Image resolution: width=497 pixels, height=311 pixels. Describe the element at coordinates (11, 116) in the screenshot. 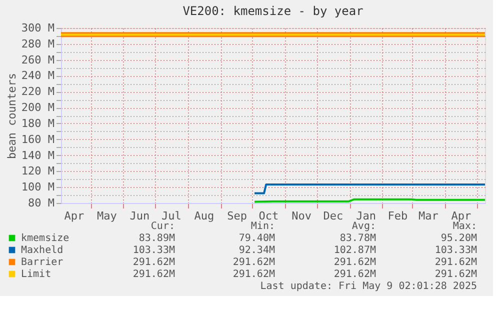

I see `y-axis-title: bean counters` at that location.